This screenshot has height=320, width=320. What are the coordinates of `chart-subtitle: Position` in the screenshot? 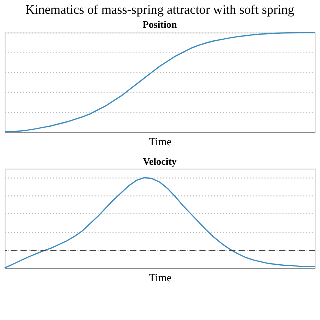 It's located at (160, 26).